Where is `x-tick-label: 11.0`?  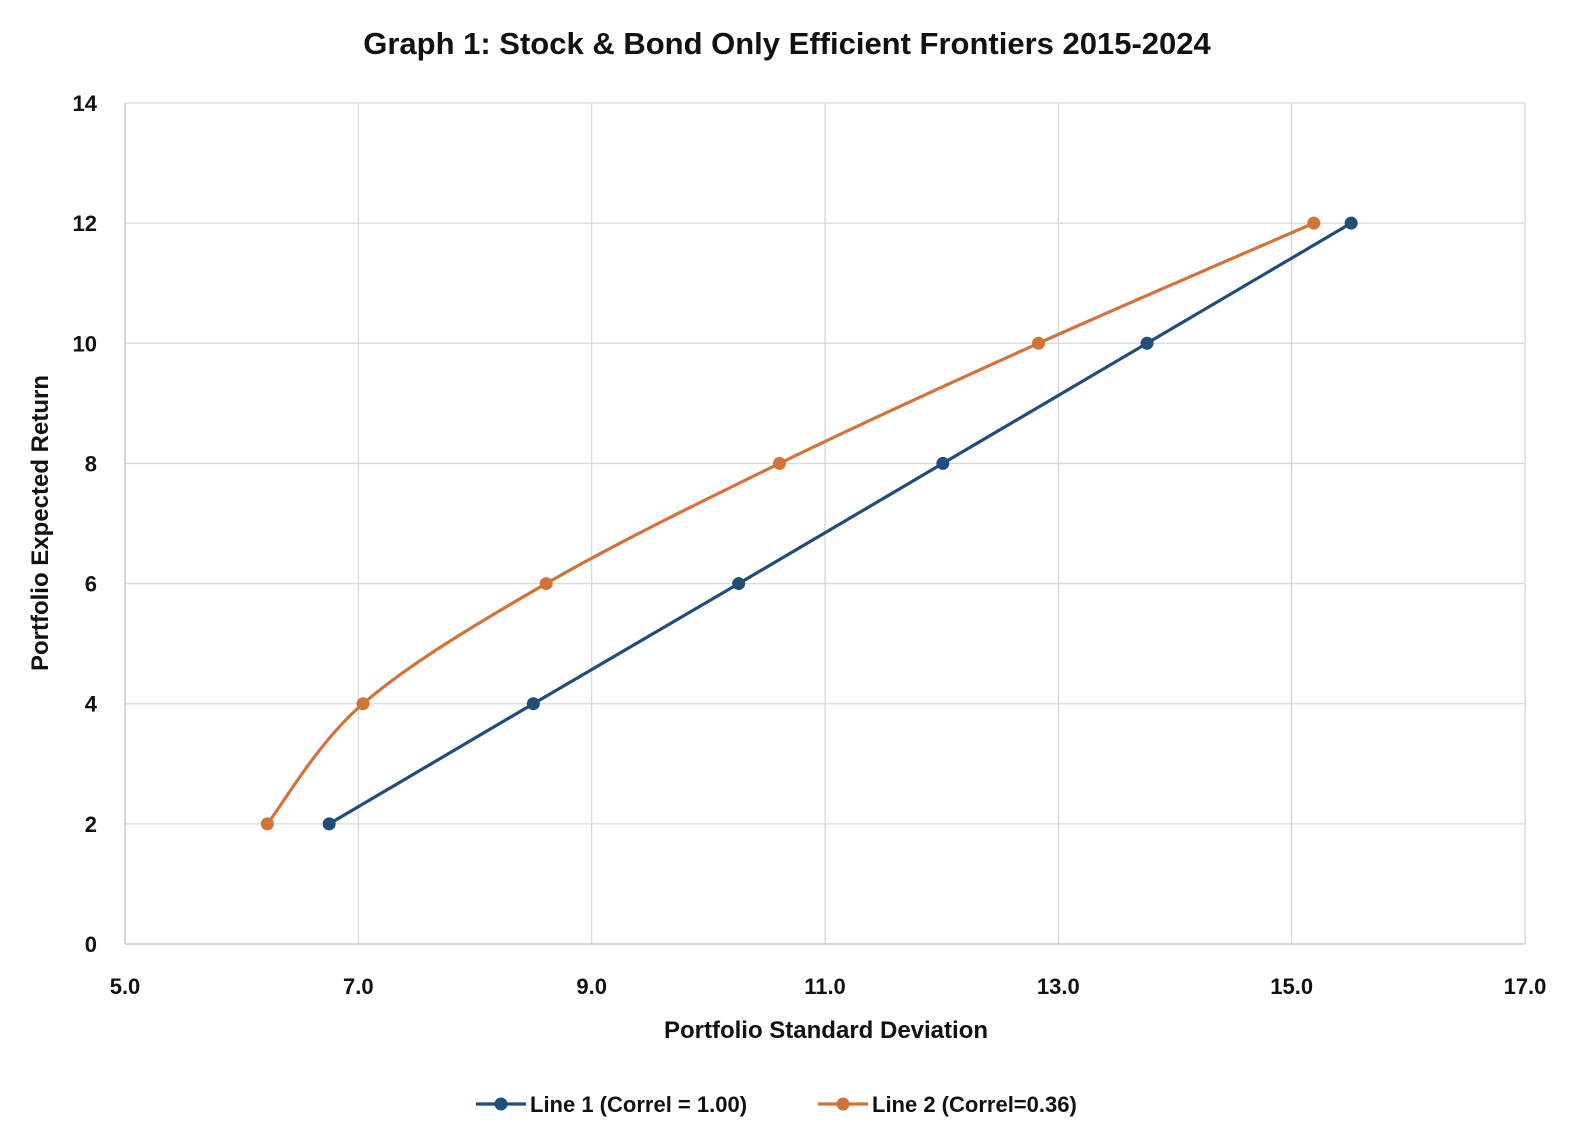
x-tick-label: 11.0 is located at coordinates (825, 986).